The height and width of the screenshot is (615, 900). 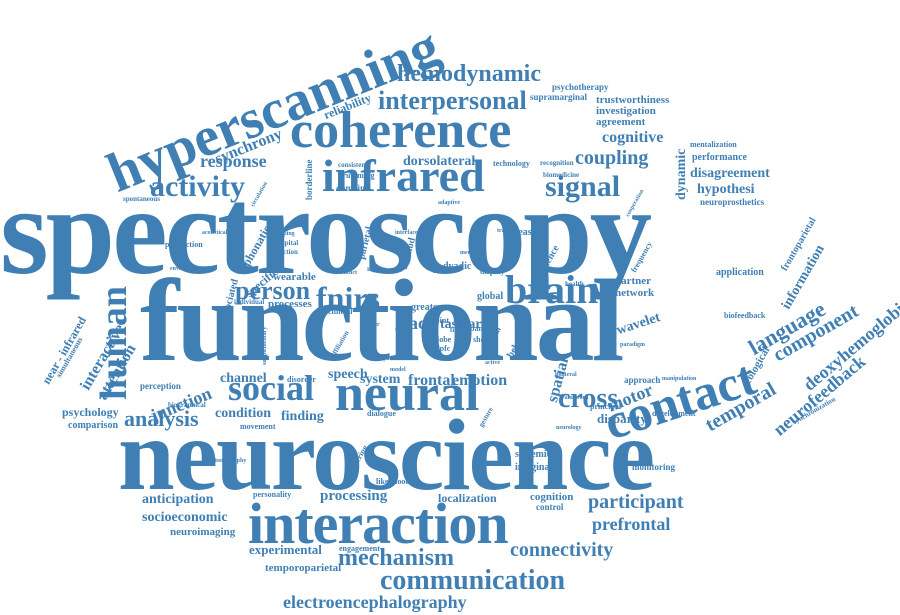 What do you see at coordinates (636, 502) in the screenshot?
I see `word-participant: participant` at bounding box center [636, 502].